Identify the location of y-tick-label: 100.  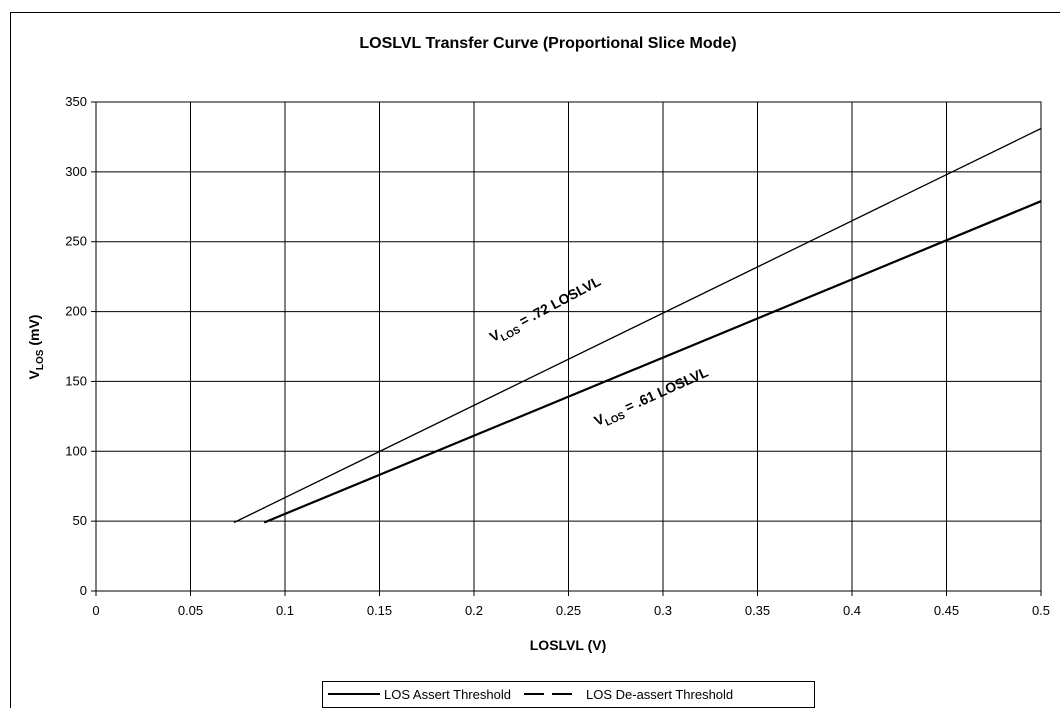
(76, 450).